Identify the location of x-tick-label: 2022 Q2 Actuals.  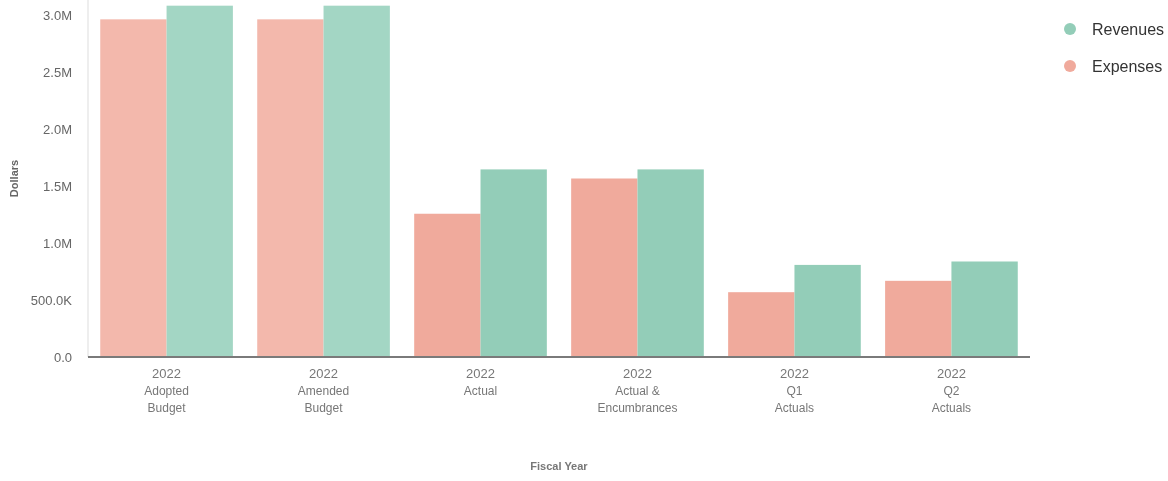
(951, 390).